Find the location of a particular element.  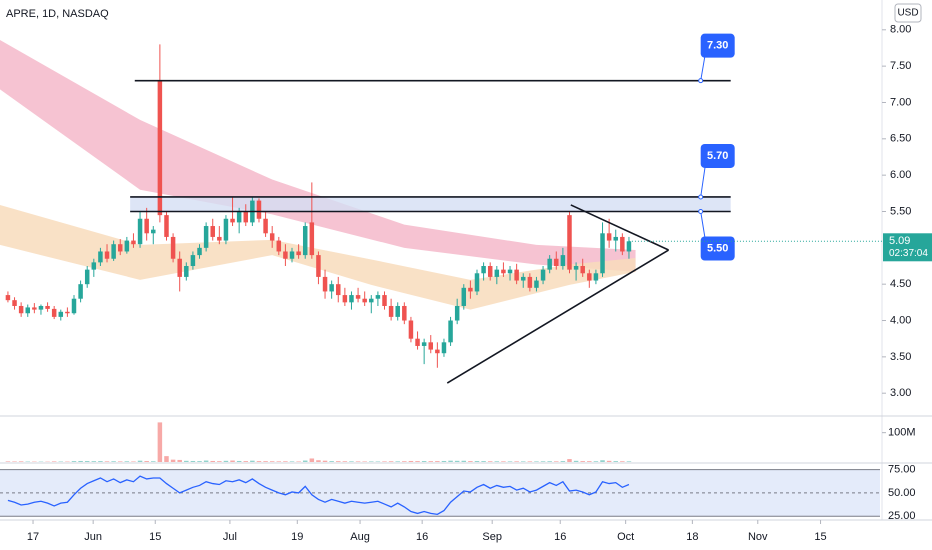

x-tick-label: Aug is located at coordinates (360, 537).